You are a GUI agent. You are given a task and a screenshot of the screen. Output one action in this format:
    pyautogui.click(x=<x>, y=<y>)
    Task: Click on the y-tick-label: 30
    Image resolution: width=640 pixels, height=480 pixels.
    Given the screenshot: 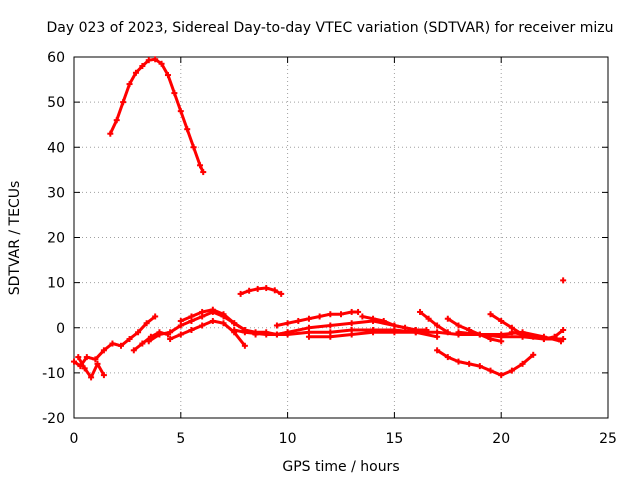 What is the action you would take?
    pyautogui.click(x=56, y=193)
    